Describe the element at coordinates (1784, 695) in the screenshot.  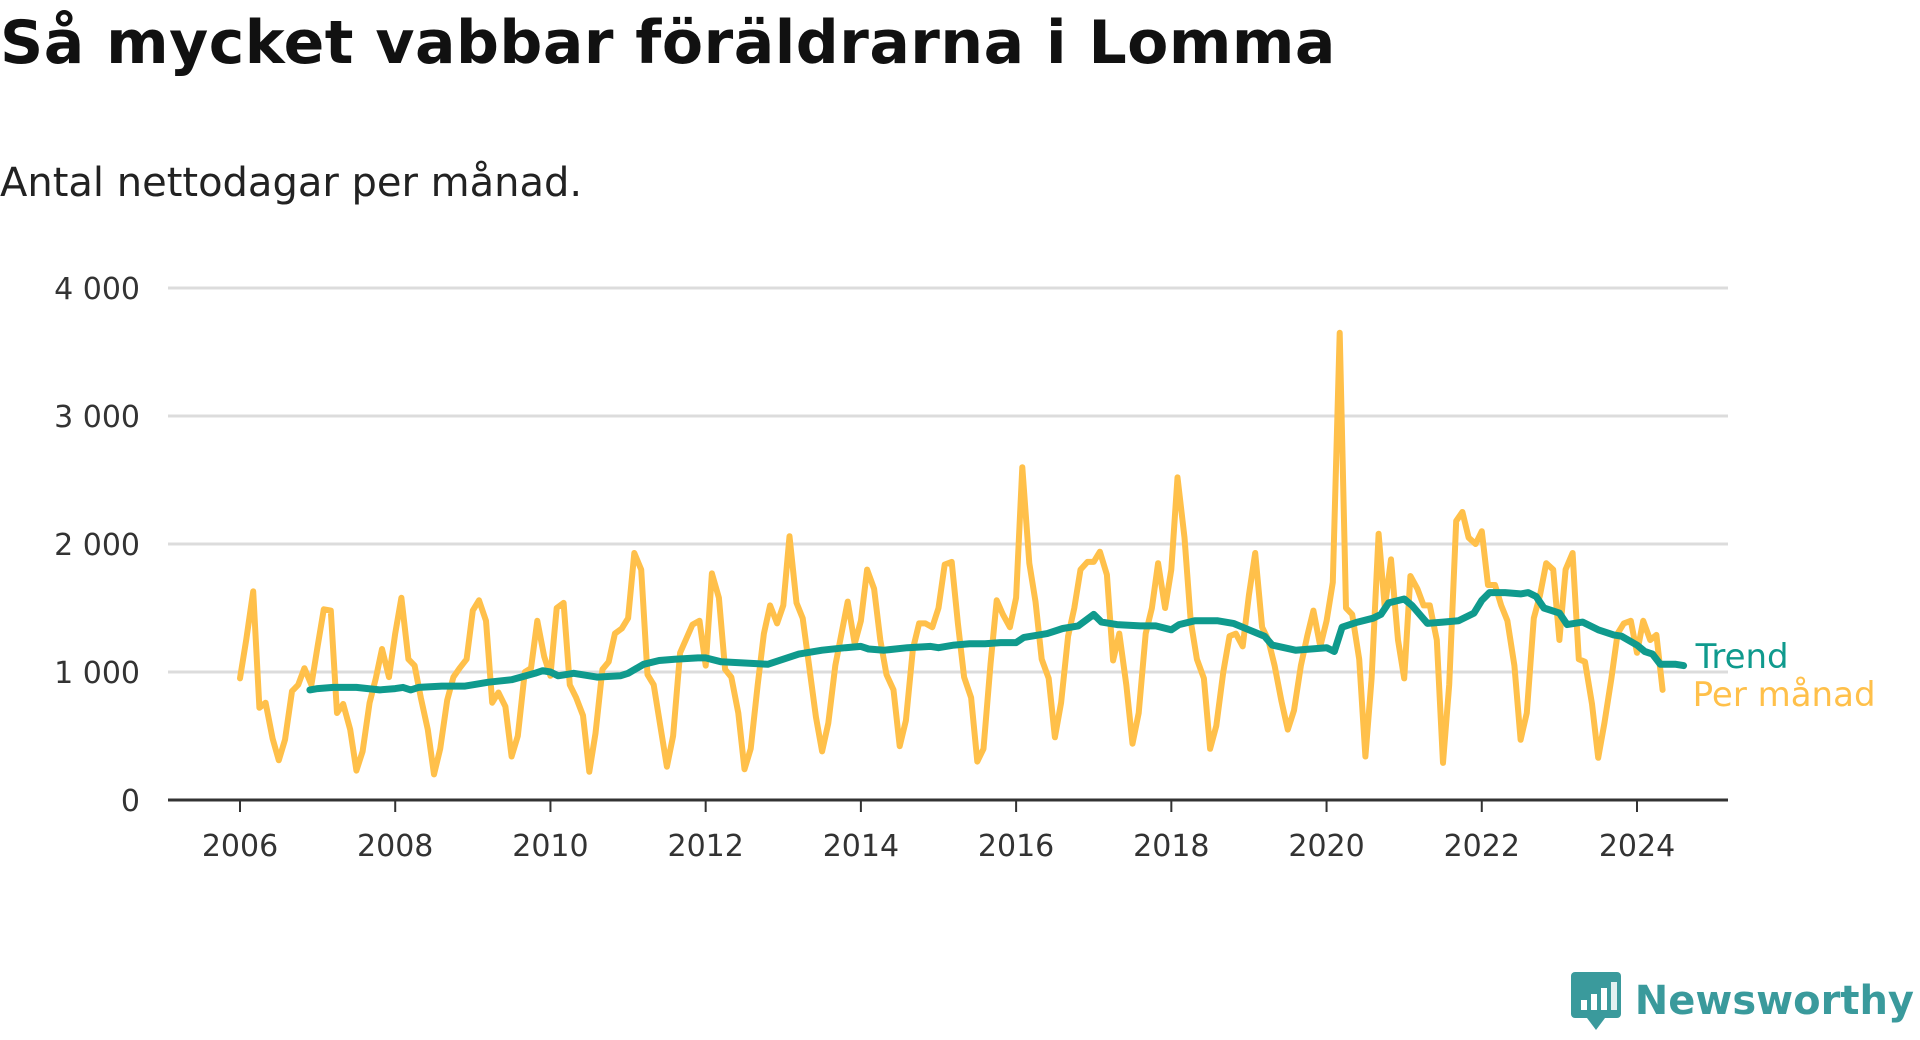
I see `series-label-per-manad: Per månad` at that location.